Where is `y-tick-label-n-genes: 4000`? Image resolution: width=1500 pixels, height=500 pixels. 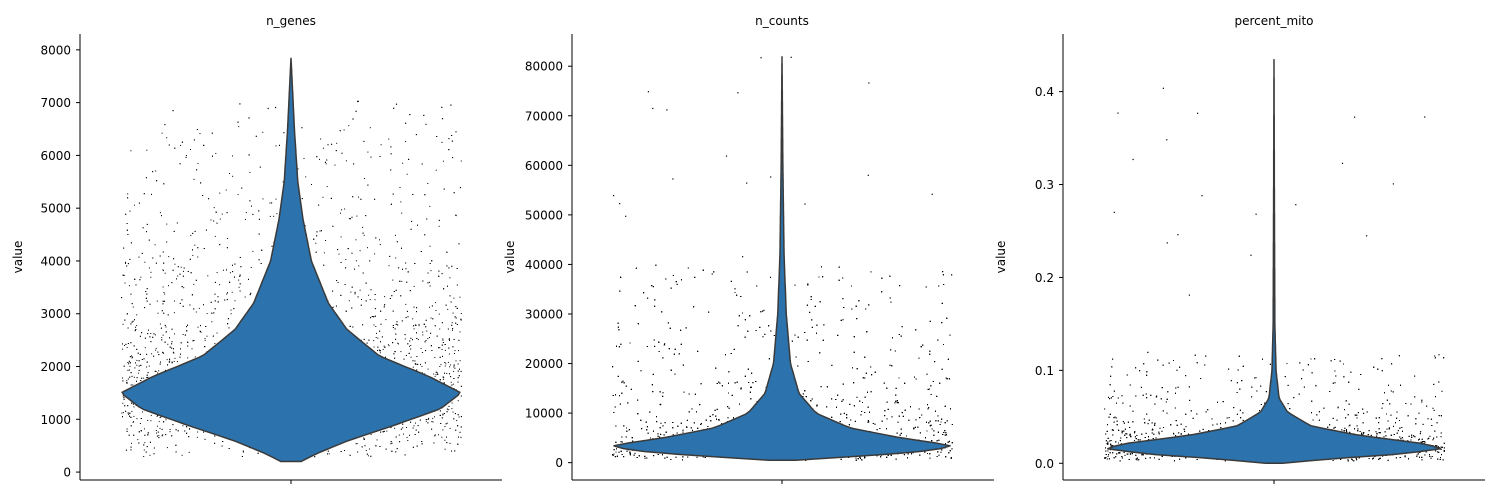
y-tick-label-n-genes: 4000 is located at coordinates (55, 261).